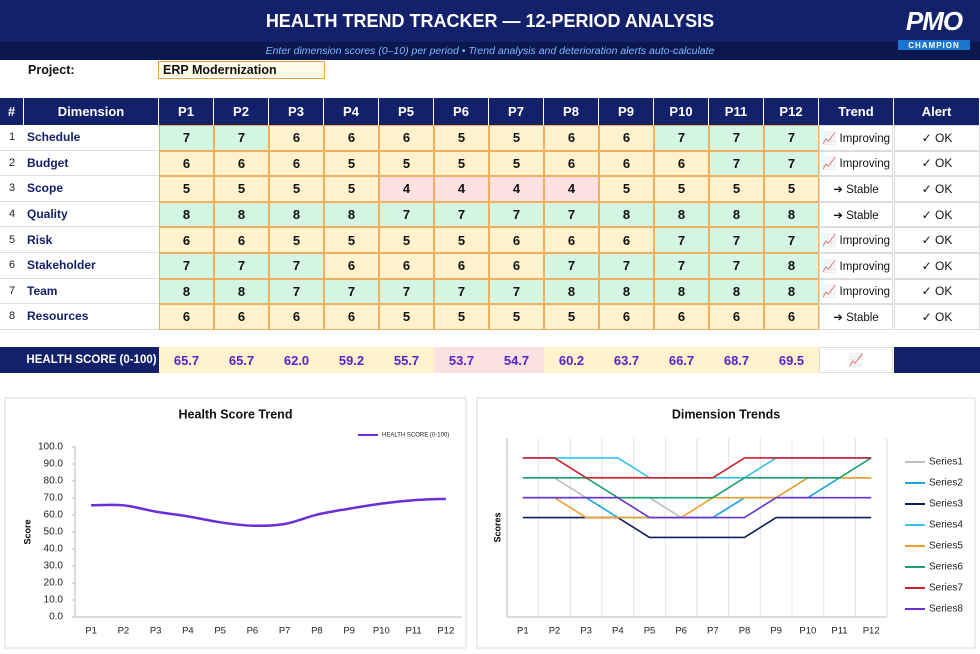 This screenshot has height=654, width=980. I want to click on y-tick-label: 80.0, so click(54, 481).